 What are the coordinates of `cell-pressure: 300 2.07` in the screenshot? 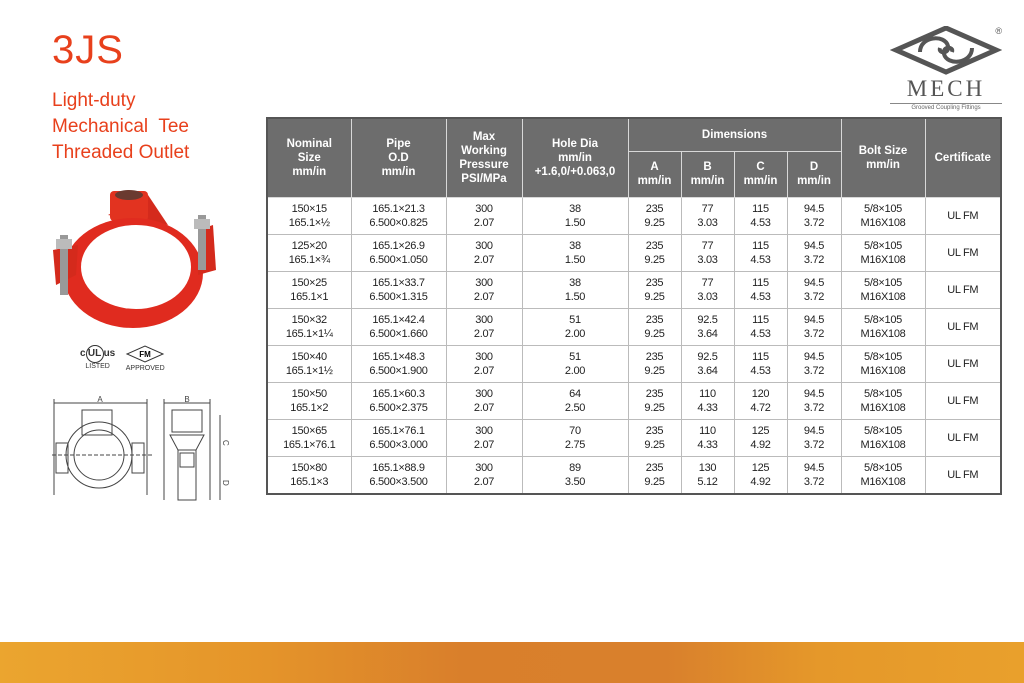 It's located at (484, 215).